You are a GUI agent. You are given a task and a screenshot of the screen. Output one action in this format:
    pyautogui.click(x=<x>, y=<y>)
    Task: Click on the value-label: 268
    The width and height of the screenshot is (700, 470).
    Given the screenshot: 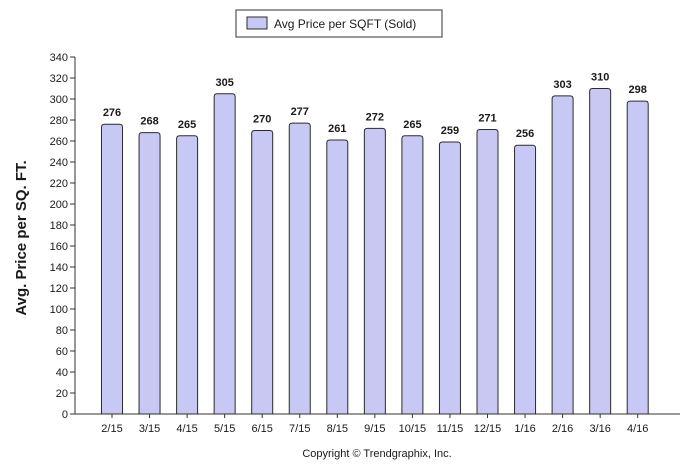 What is the action you would take?
    pyautogui.click(x=149, y=122)
    